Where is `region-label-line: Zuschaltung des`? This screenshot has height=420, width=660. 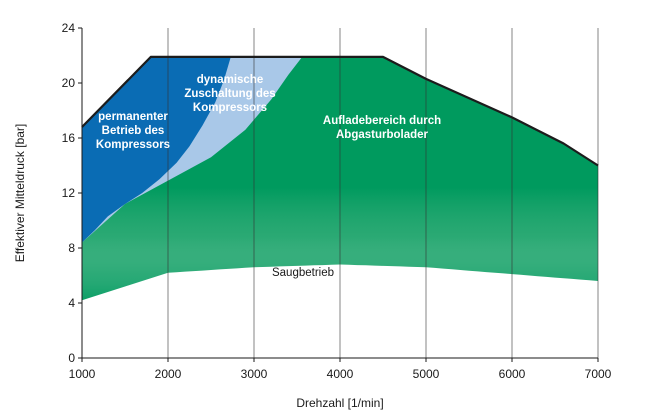 region-label-line: Zuschaltung des is located at coordinates (229, 94).